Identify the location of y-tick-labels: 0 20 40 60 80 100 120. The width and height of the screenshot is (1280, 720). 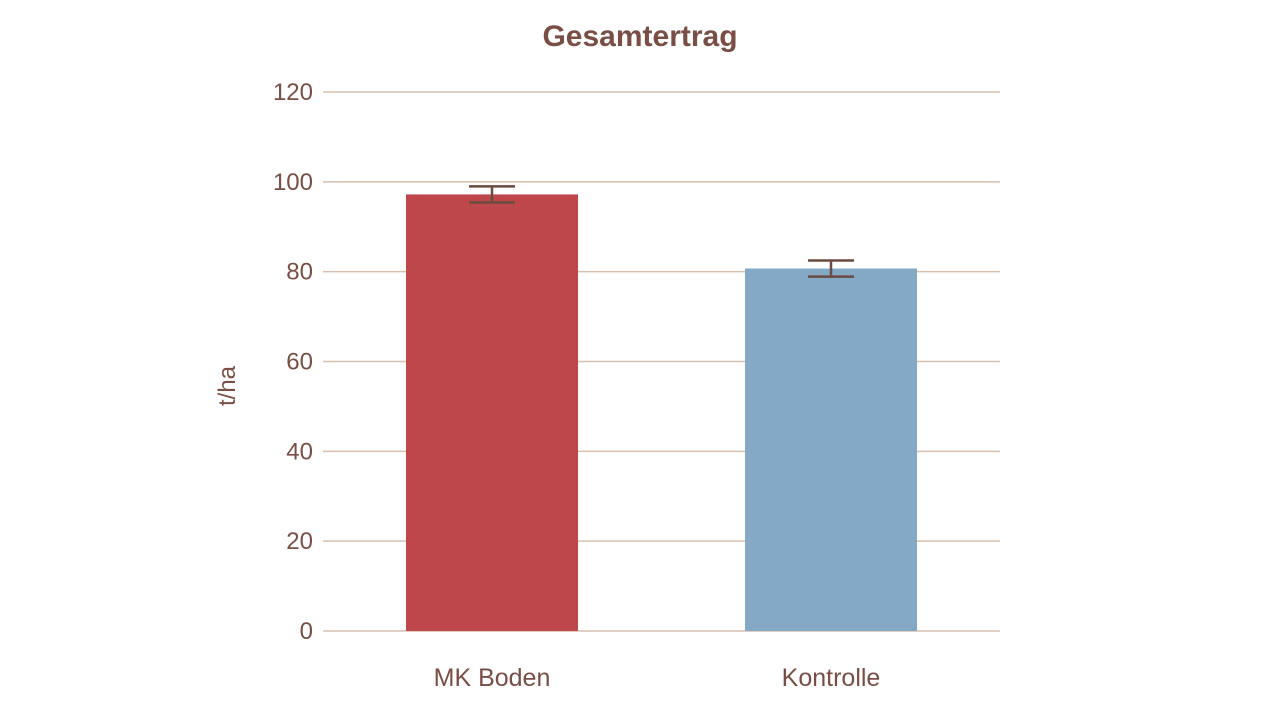
(293, 362).